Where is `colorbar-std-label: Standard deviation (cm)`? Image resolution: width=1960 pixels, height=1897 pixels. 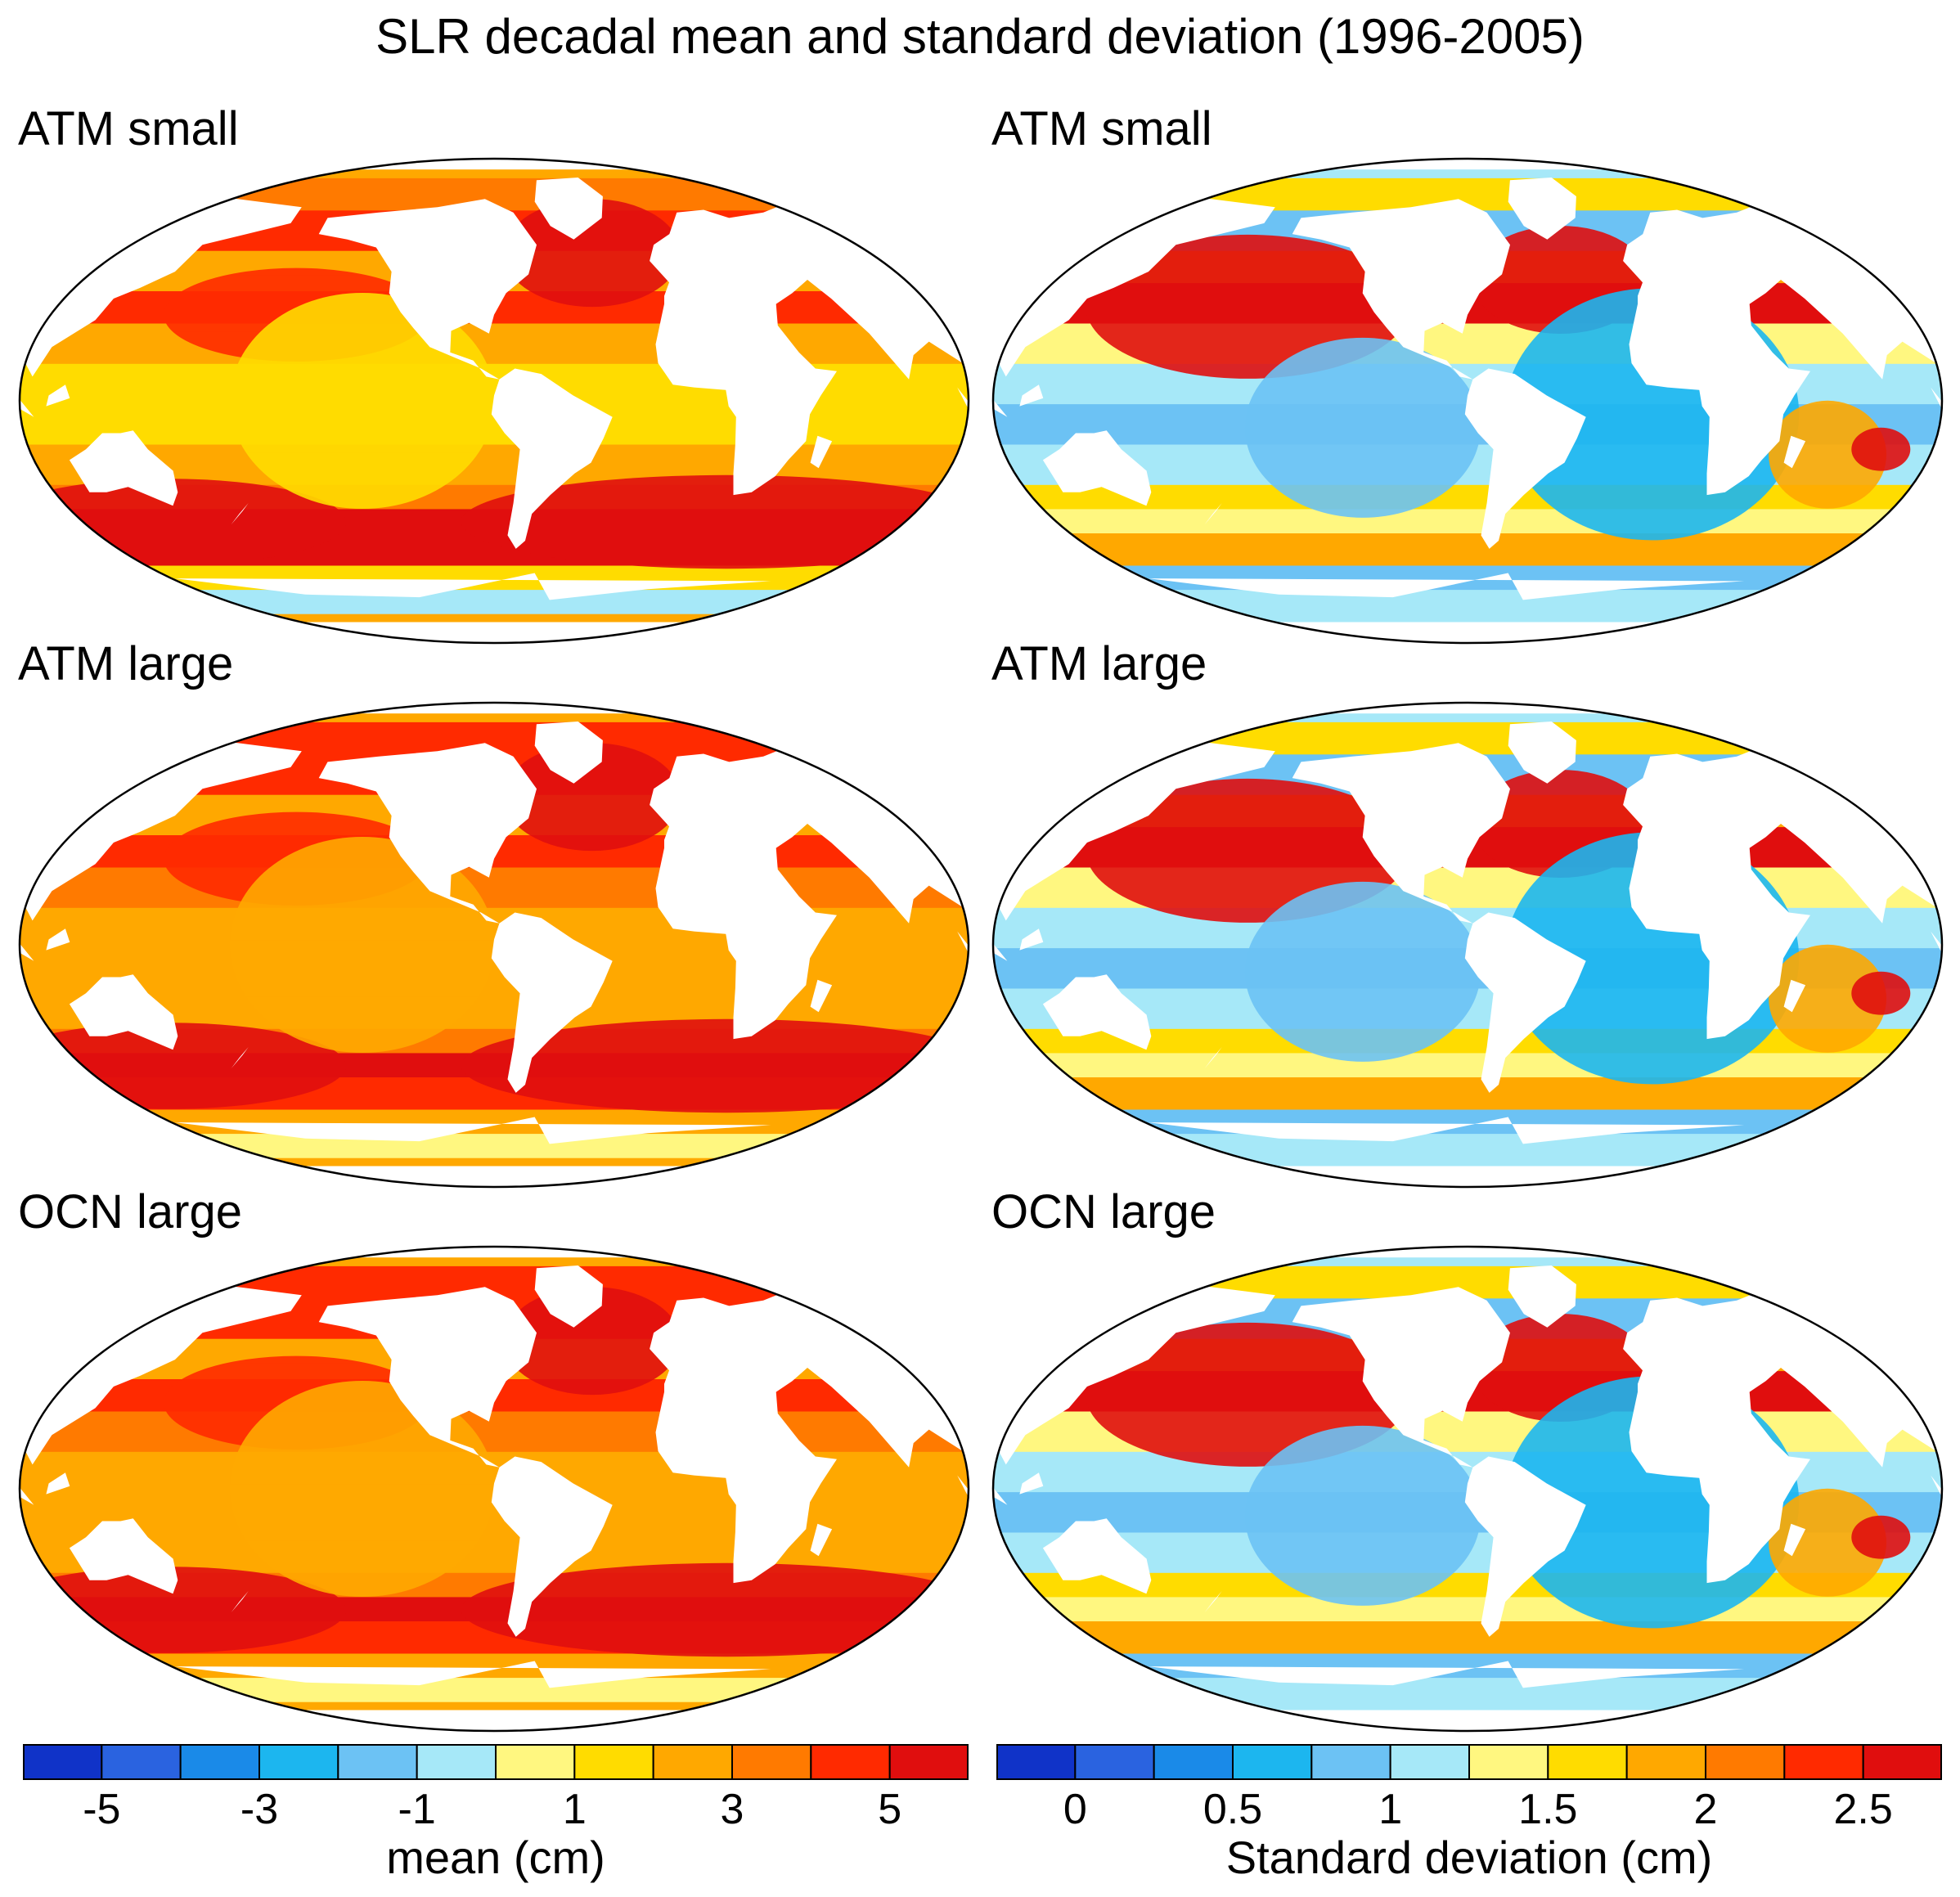 colorbar-std-label: Standard deviation (cm) is located at coordinates (1469, 1857).